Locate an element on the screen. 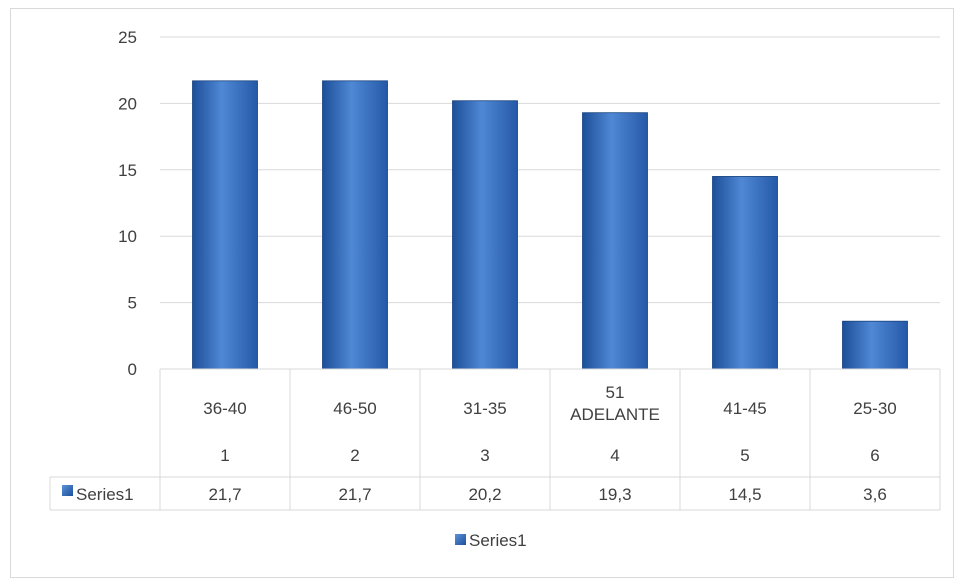  value-label: 20,2 is located at coordinates (484, 494).